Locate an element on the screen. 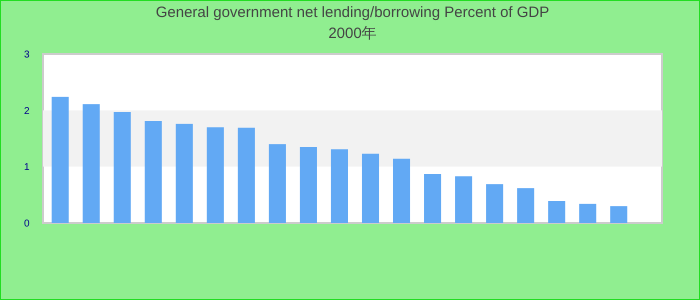 The height and width of the screenshot is (300, 700). chart-title: General government net lending/borrowing Percent of GDP is located at coordinates (353, 12).